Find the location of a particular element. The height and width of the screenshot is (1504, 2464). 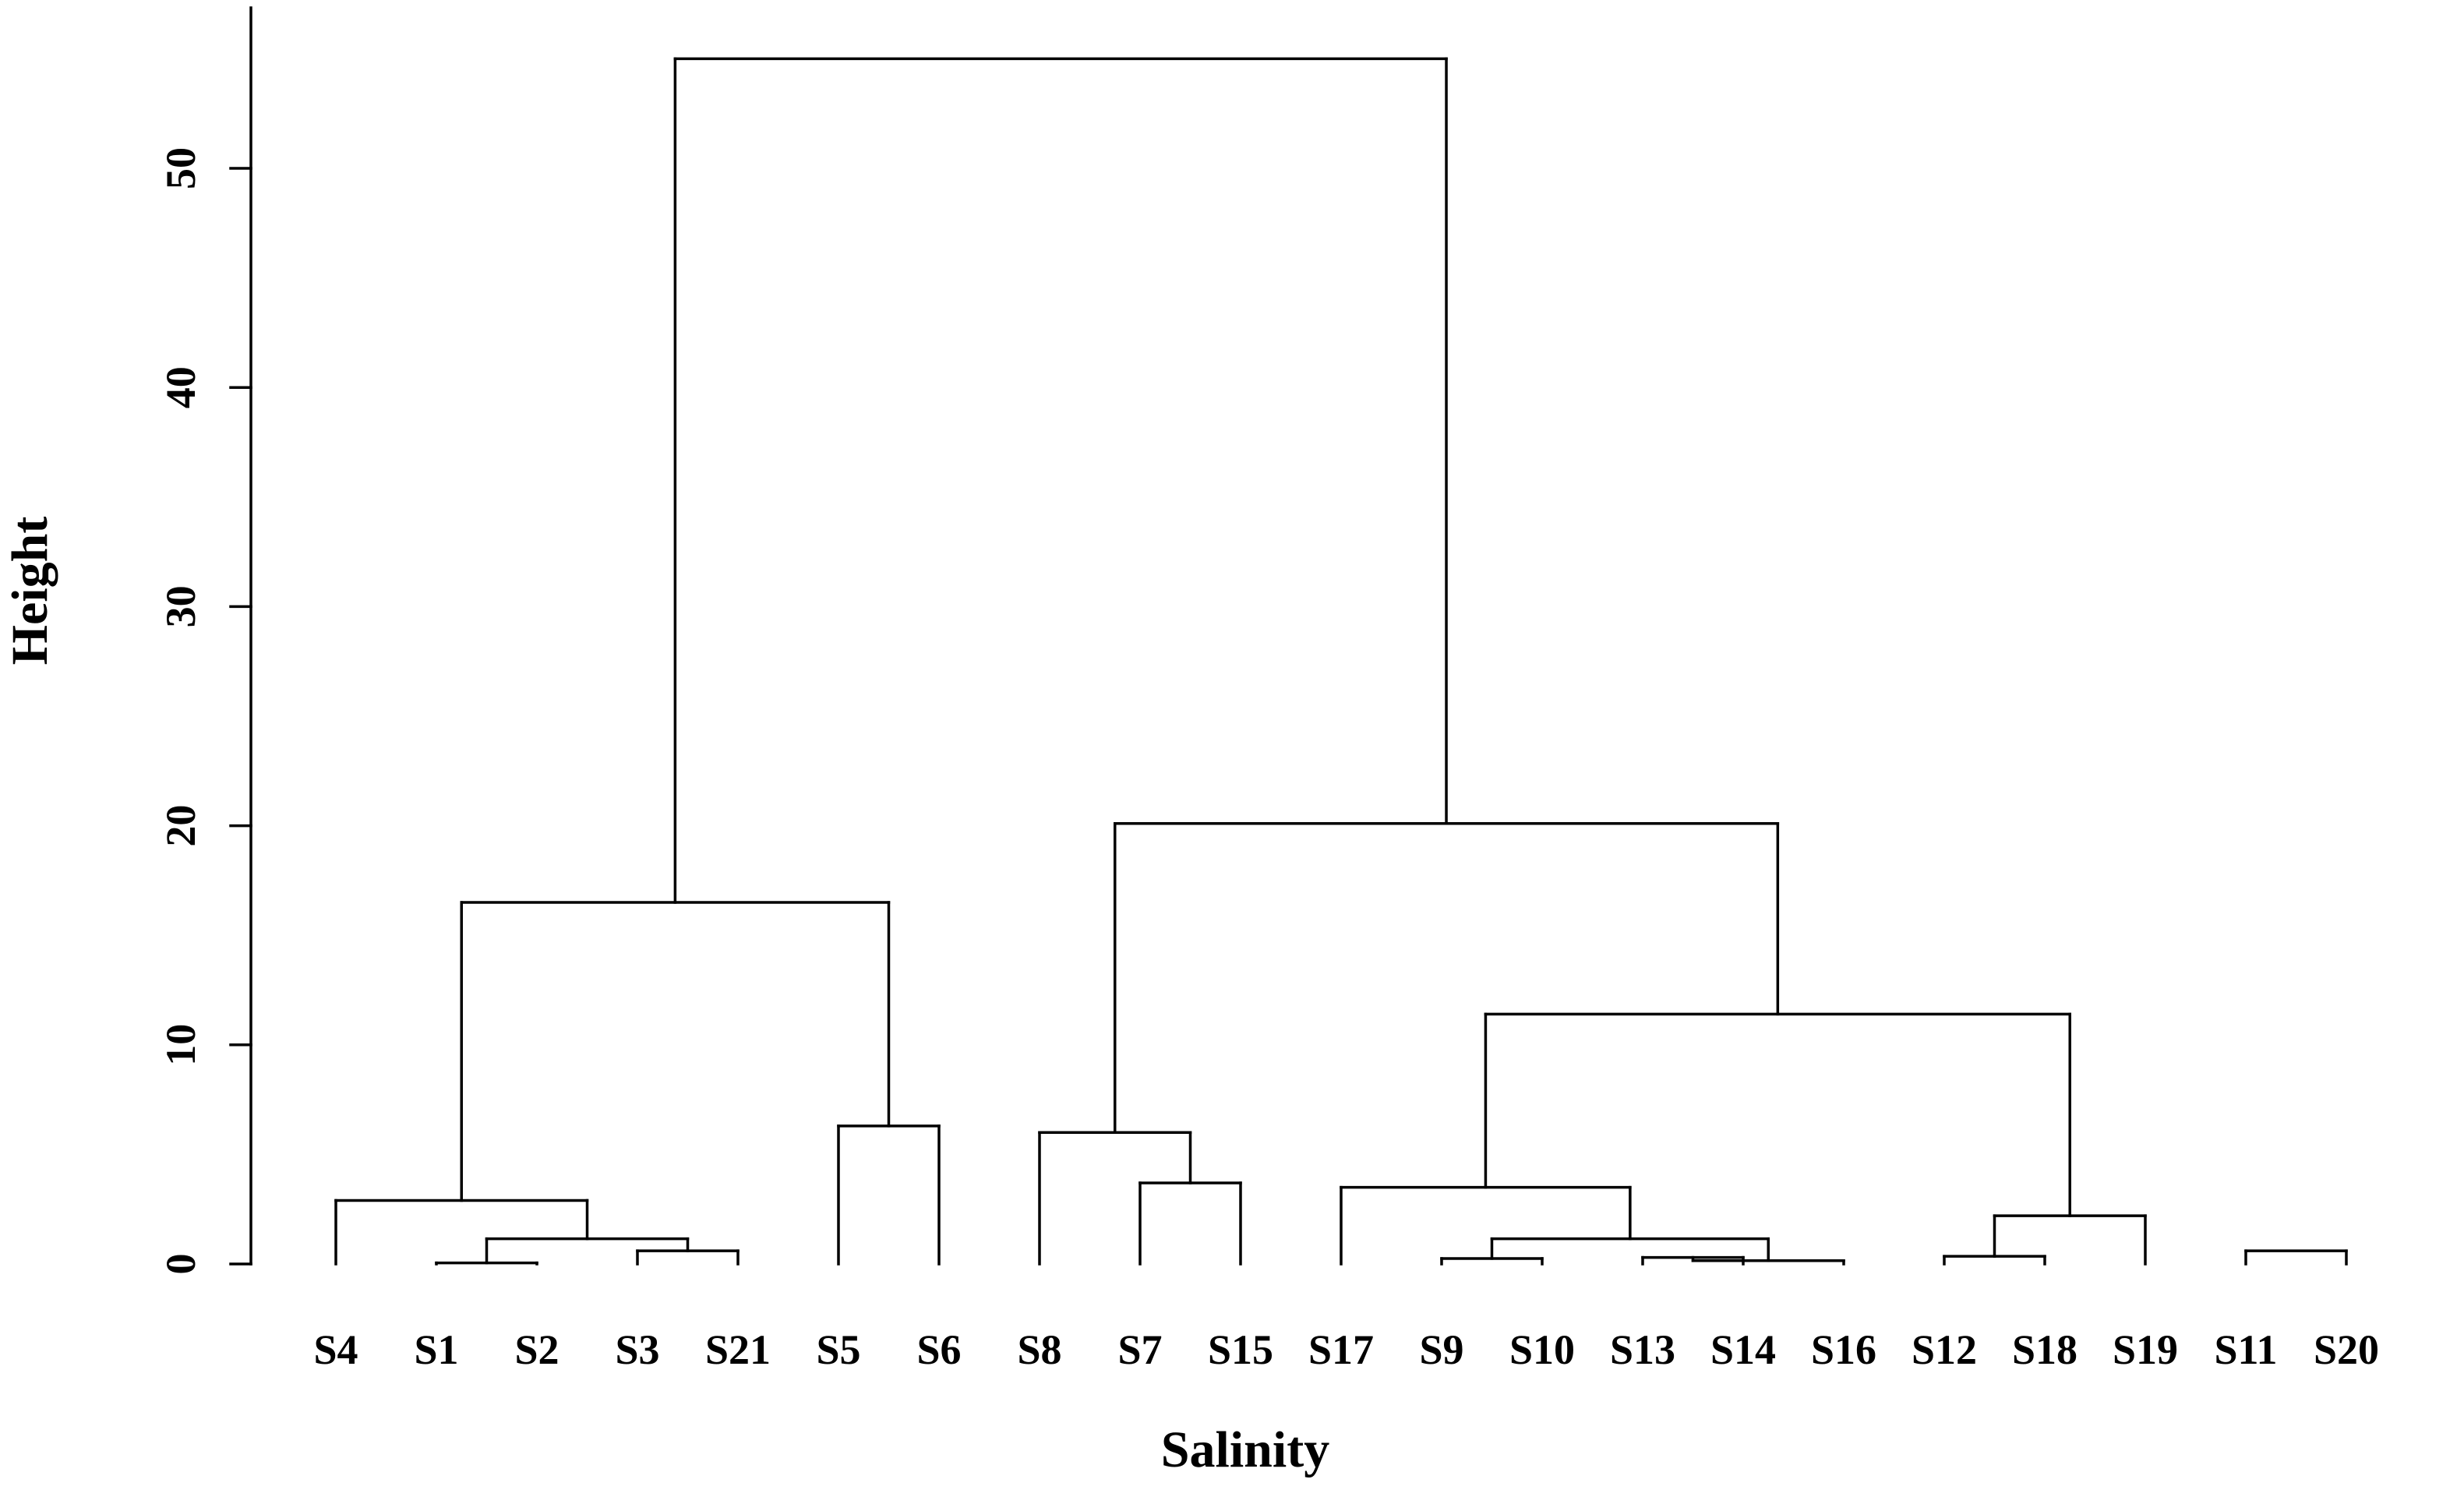

leaf-label: S21 is located at coordinates (738, 1349).